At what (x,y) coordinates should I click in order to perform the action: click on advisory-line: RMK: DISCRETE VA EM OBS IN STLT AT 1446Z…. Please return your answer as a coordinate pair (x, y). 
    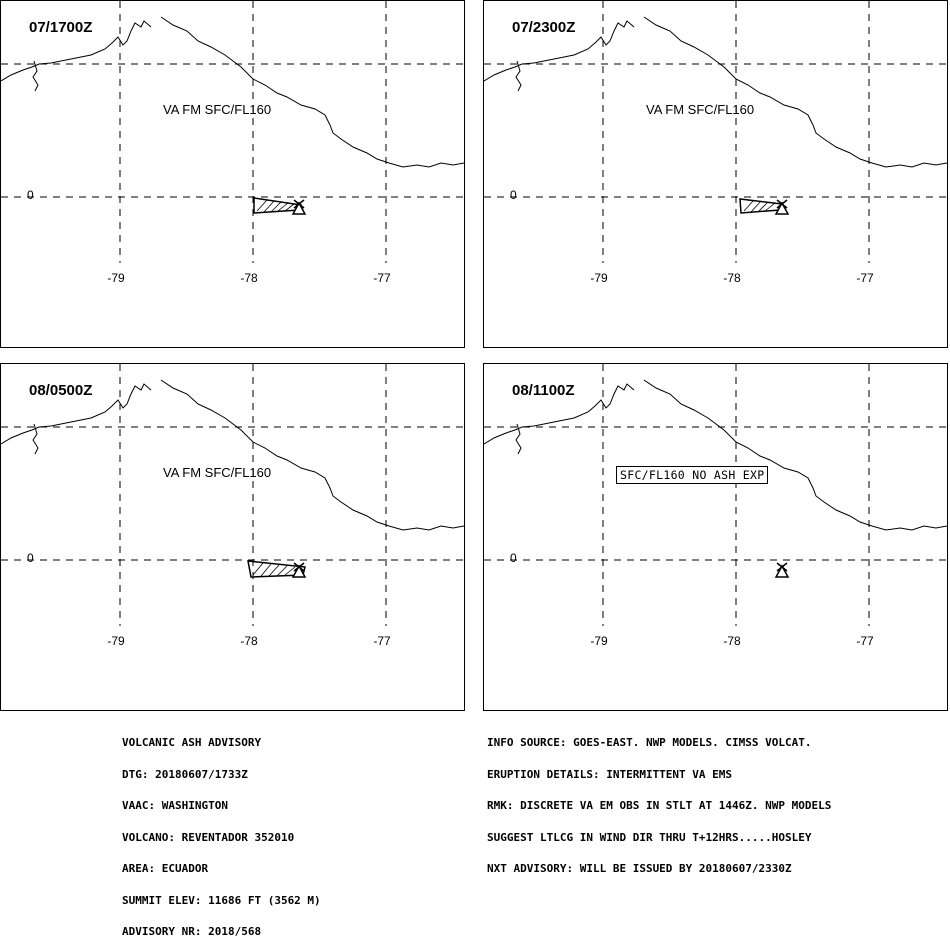
    Looking at the image, I should click on (659, 805).